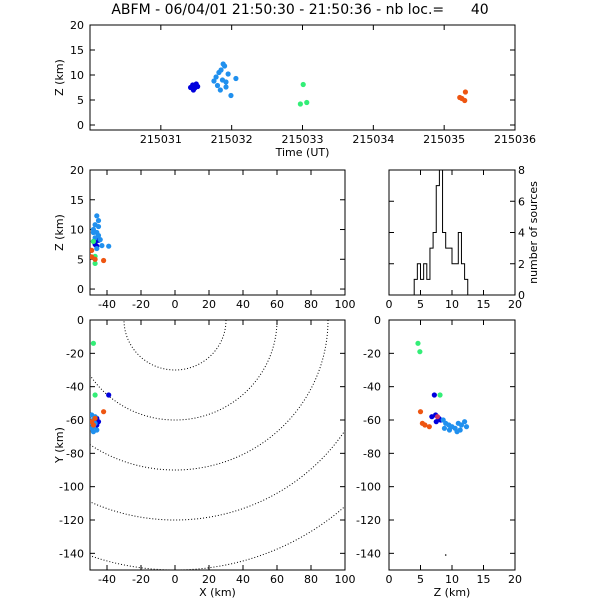 The height and width of the screenshot is (600, 600). Describe the element at coordinates (217, 592) in the screenshot. I see `x-axis-label: X (km)` at that location.